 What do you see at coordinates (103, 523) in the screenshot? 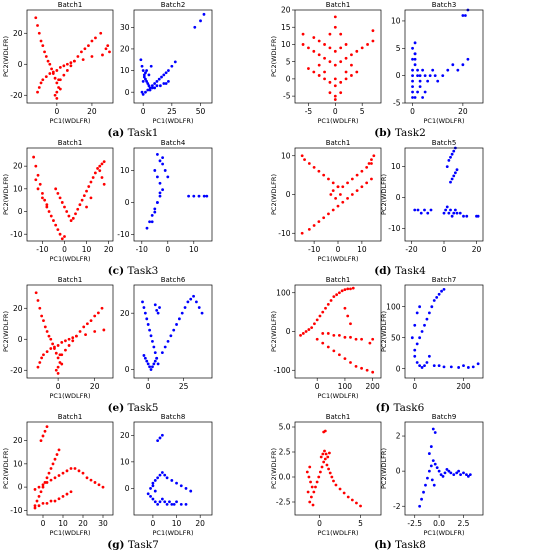
I see `x-tick-label: 30` at bounding box center [103, 523].